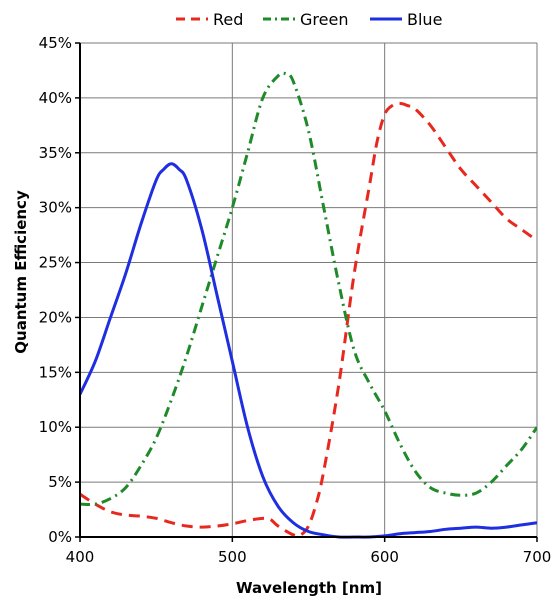 This screenshot has height=603, width=553. What do you see at coordinates (80, 557) in the screenshot?
I see `x-tick-label-0: 400` at bounding box center [80, 557].